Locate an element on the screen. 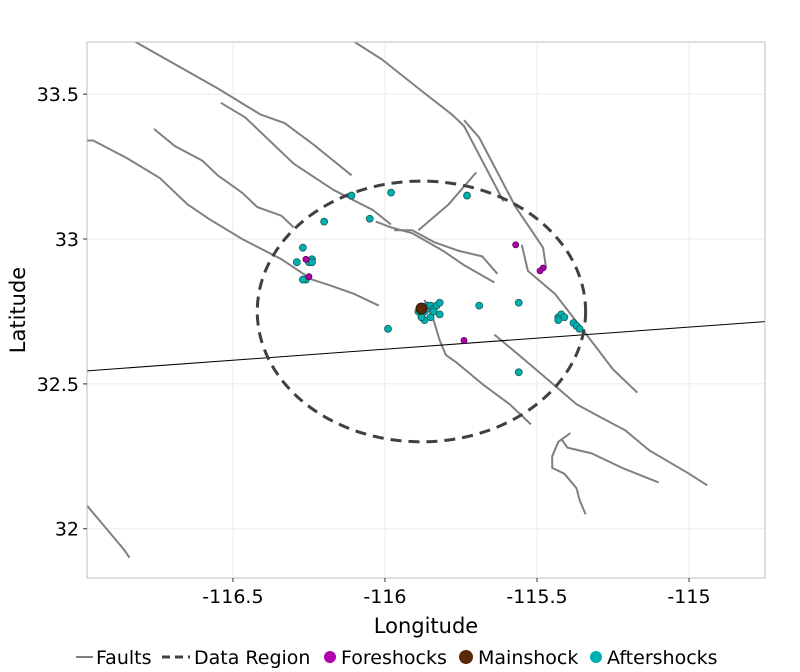 The image size is (800, 672). border-segment is located at coordinates (426, 346).